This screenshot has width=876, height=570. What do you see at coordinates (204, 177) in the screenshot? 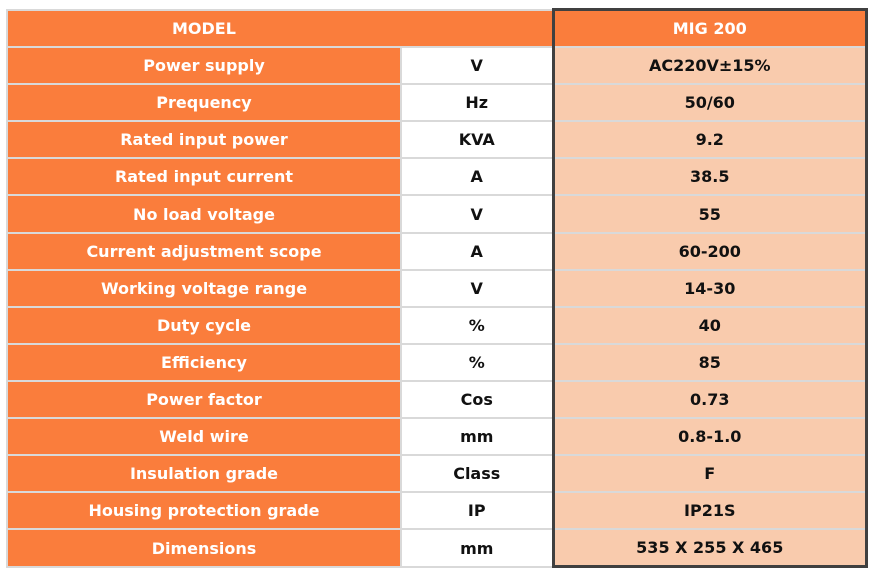
I see `name-cell: Rated input current` at bounding box center [204, 177].